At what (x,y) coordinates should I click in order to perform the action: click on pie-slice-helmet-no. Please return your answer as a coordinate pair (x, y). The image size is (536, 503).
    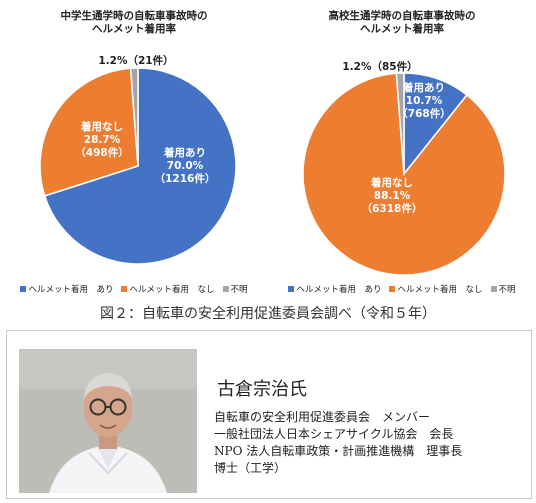
    Looking at the image, I should click on (89, 132).